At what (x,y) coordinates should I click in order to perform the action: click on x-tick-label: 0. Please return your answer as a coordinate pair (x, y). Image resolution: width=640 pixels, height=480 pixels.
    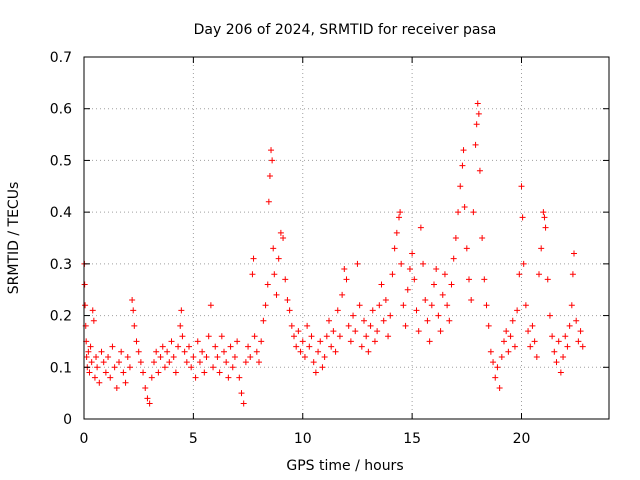
    Looking at the image, I should click on (84, 439).